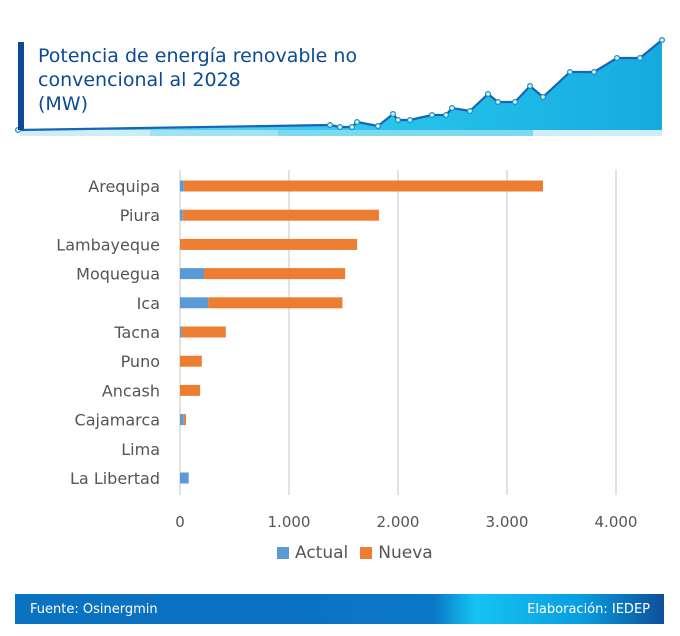 This screenshot has height=636, width=680. I want to click on legend-label-actual: Actual, so click(322, 553).